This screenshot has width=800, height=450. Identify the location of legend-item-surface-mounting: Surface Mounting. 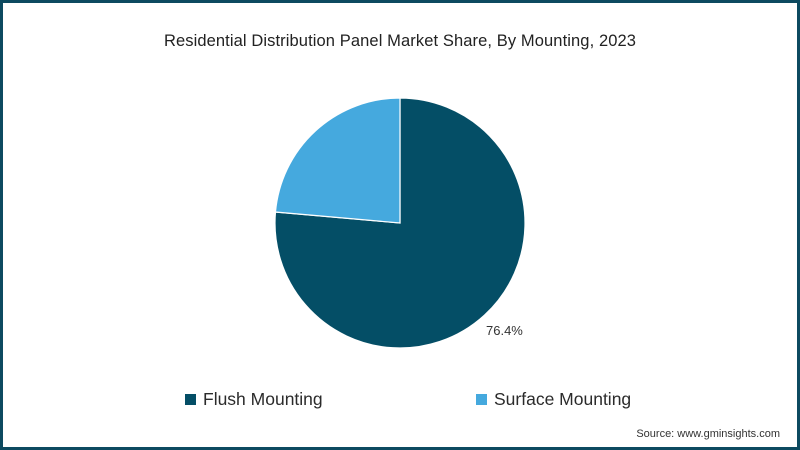
(553, 399).